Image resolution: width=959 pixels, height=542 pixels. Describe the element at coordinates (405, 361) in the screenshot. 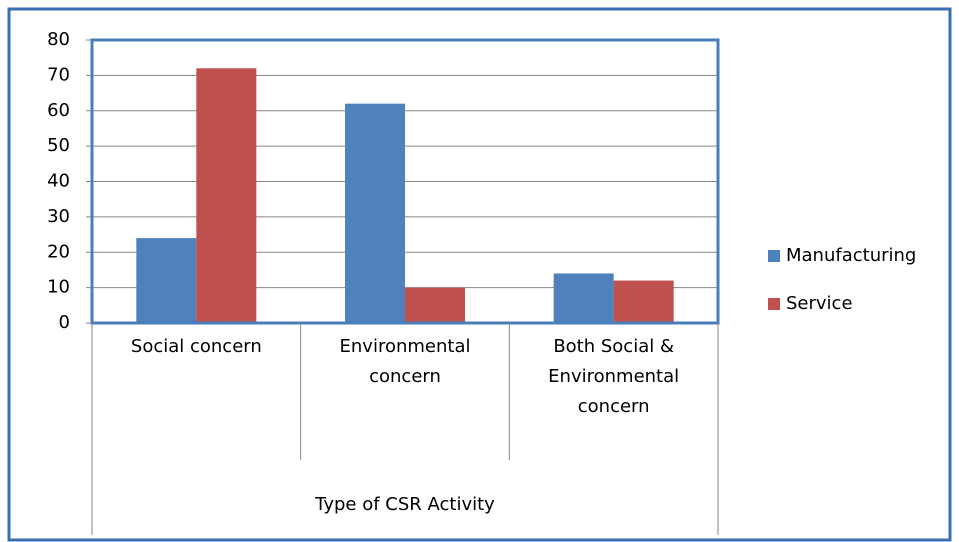

I see `x-tick-label: Environmental concern` at that location.